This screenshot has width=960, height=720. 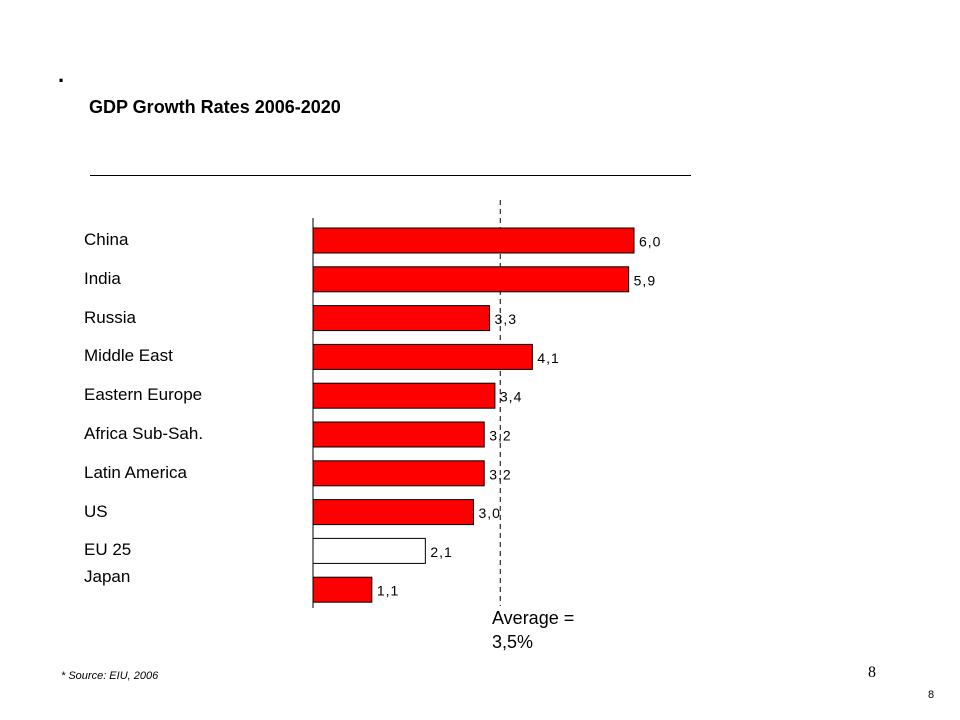 What do you see at coordinates (931, 695) in the screenshot?
I see `page-number-small: 8` at bounding box center [931, 695].